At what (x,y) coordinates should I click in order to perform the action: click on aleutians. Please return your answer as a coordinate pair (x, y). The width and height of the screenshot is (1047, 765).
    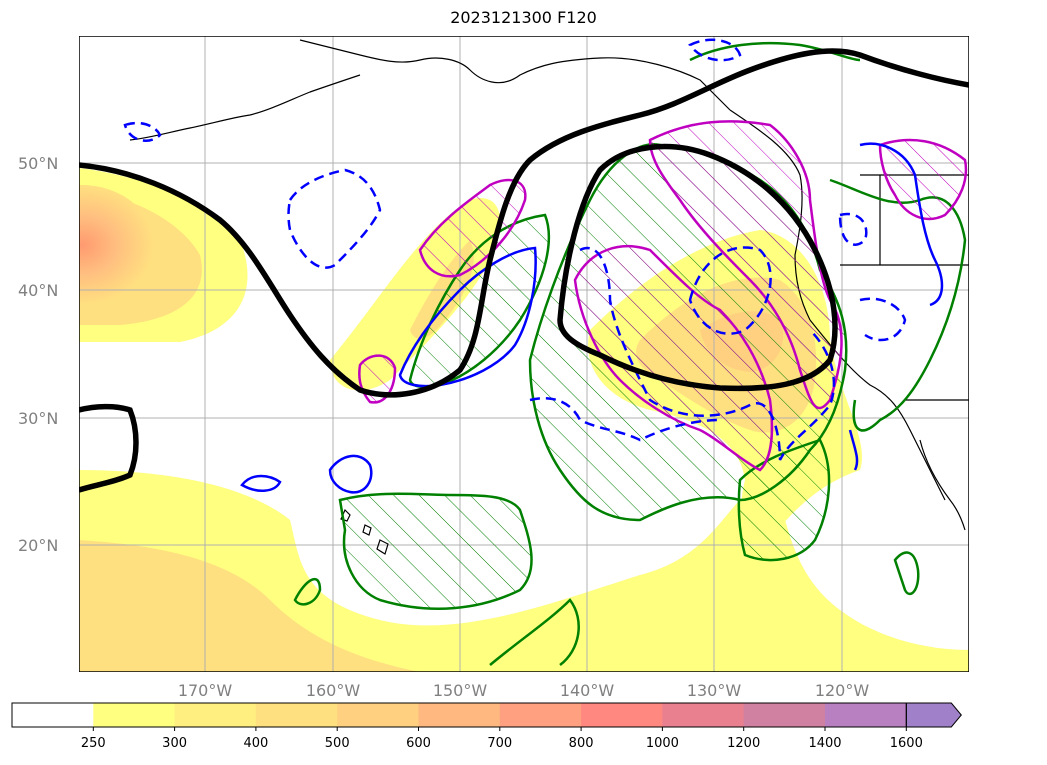
    Looking at the image, I should click on (245, 107).